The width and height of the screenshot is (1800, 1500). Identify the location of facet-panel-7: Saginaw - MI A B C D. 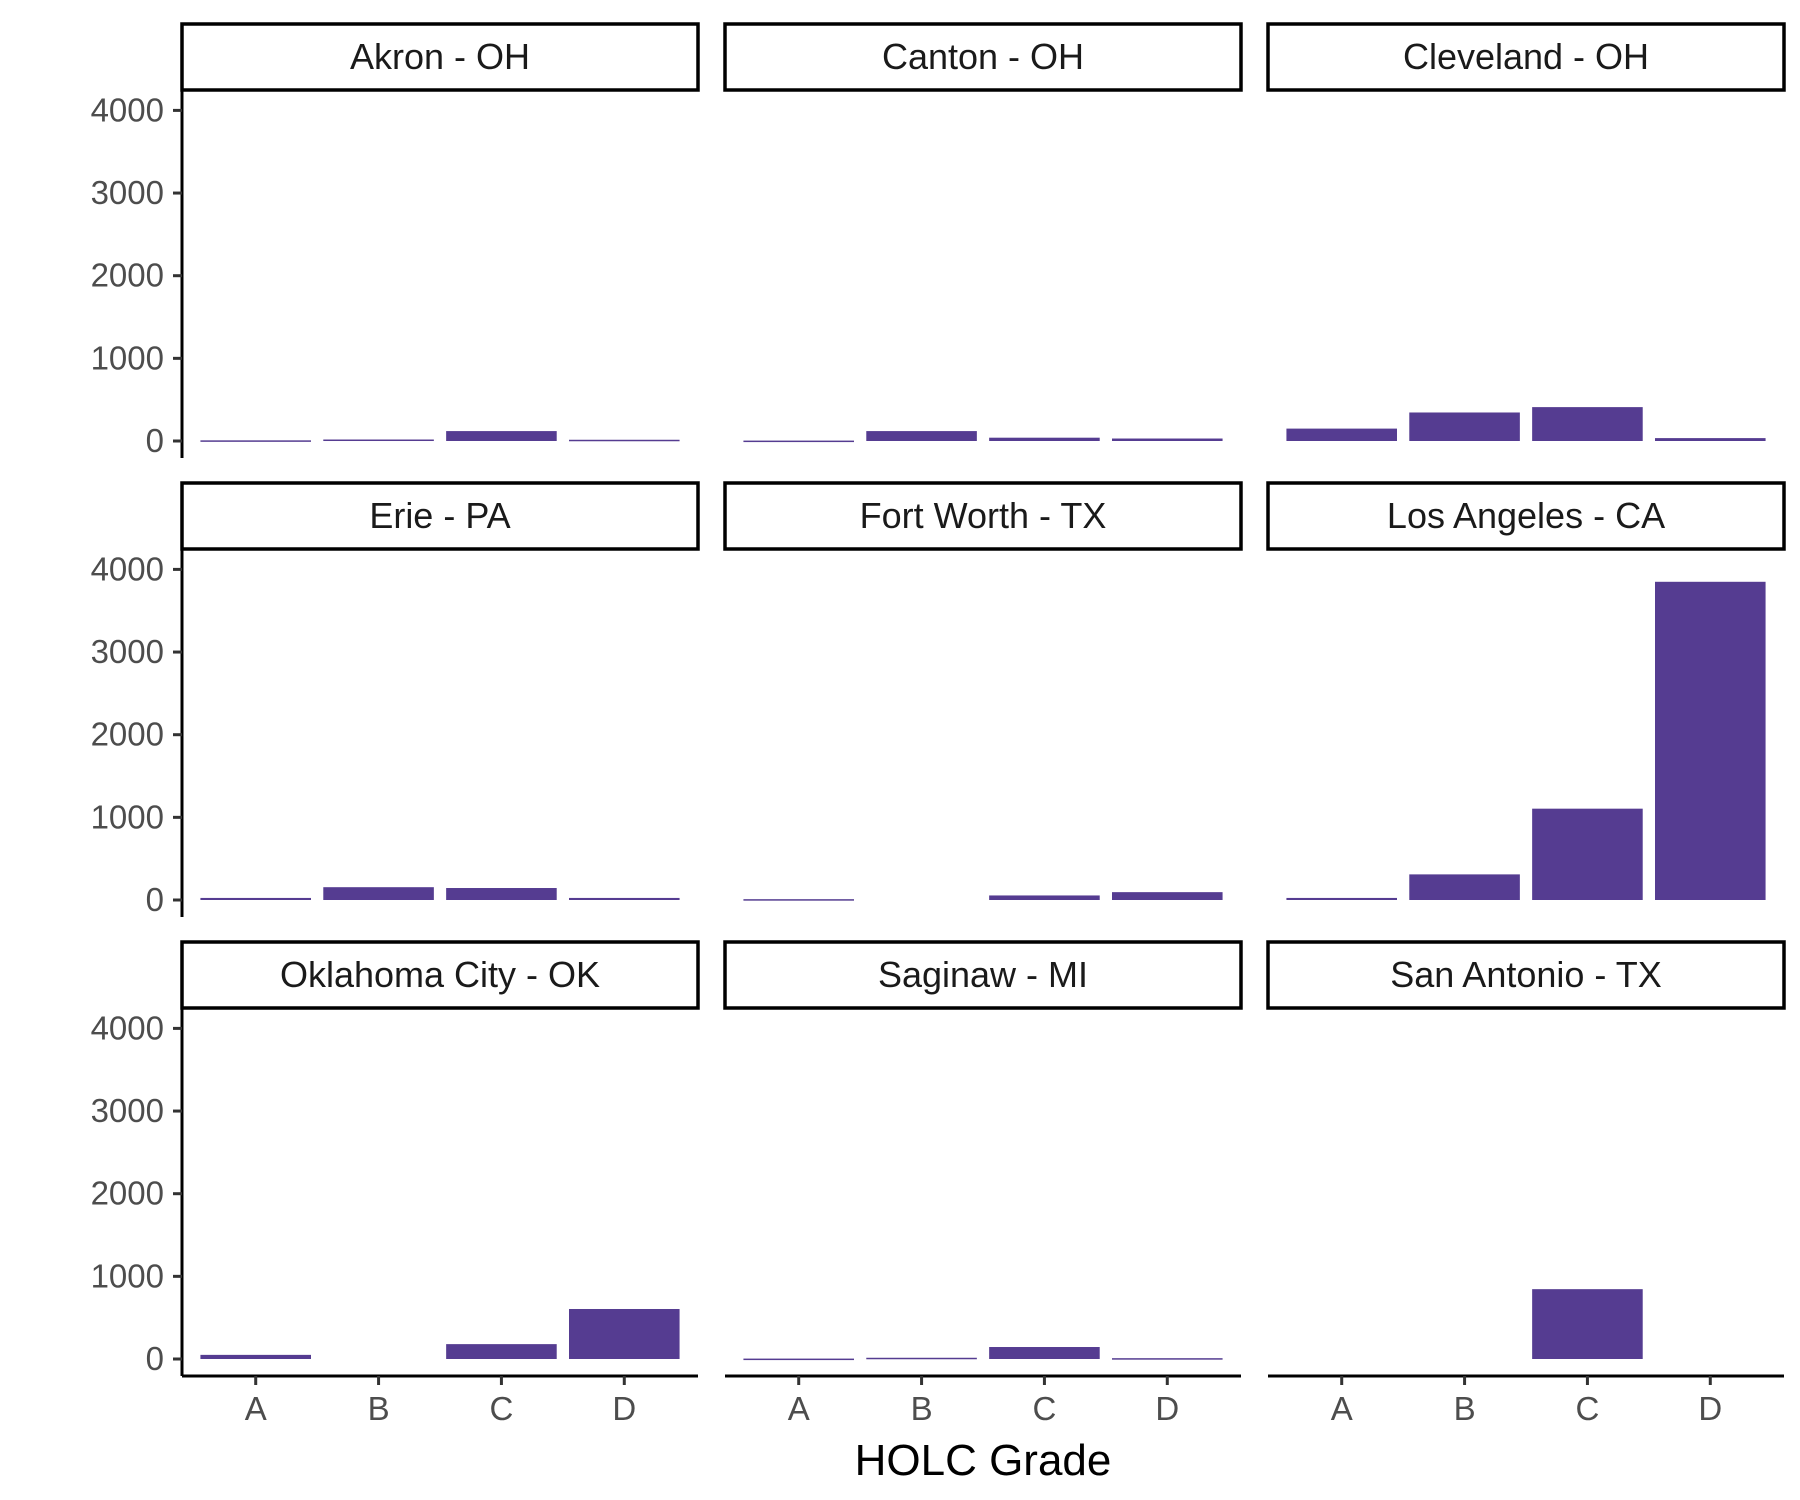
(983, 1183).